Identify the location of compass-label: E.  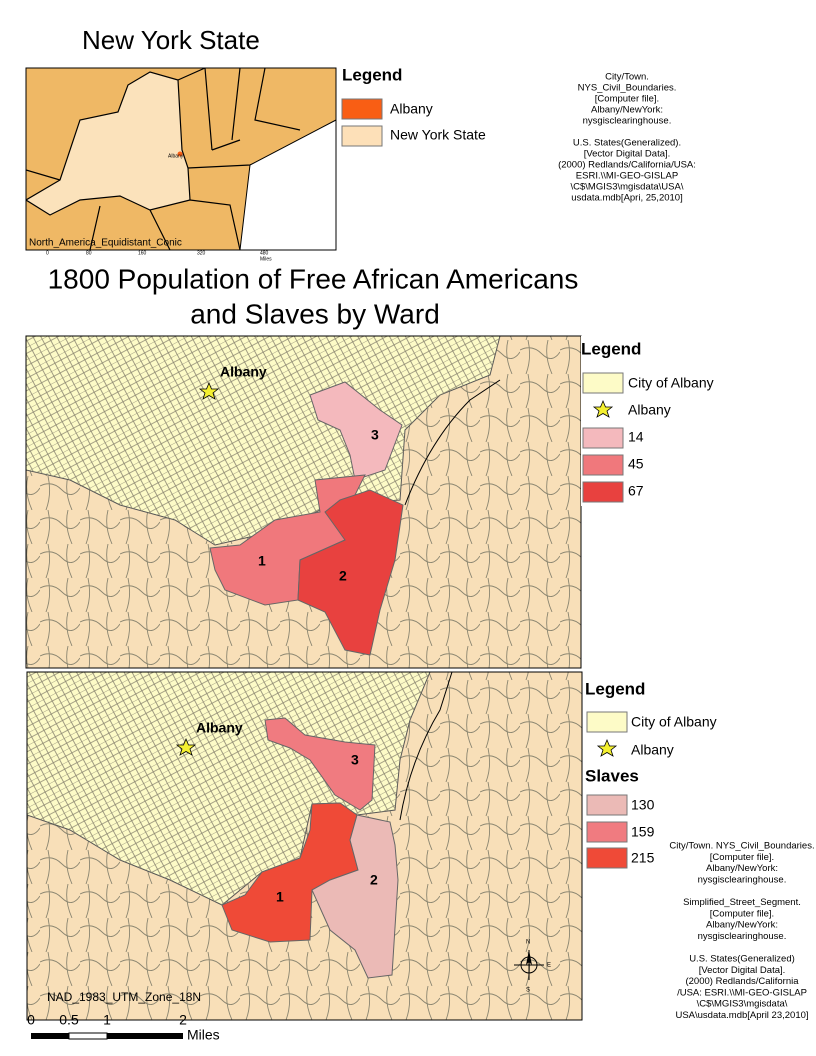
(549, 966).